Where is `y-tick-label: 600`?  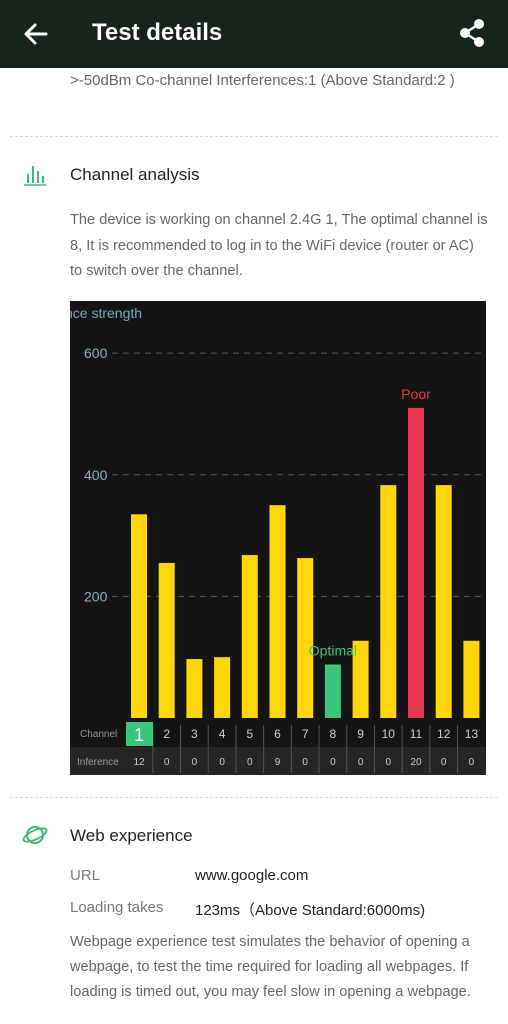
y-tick-label: 600 is located at coordinates (96, 353).